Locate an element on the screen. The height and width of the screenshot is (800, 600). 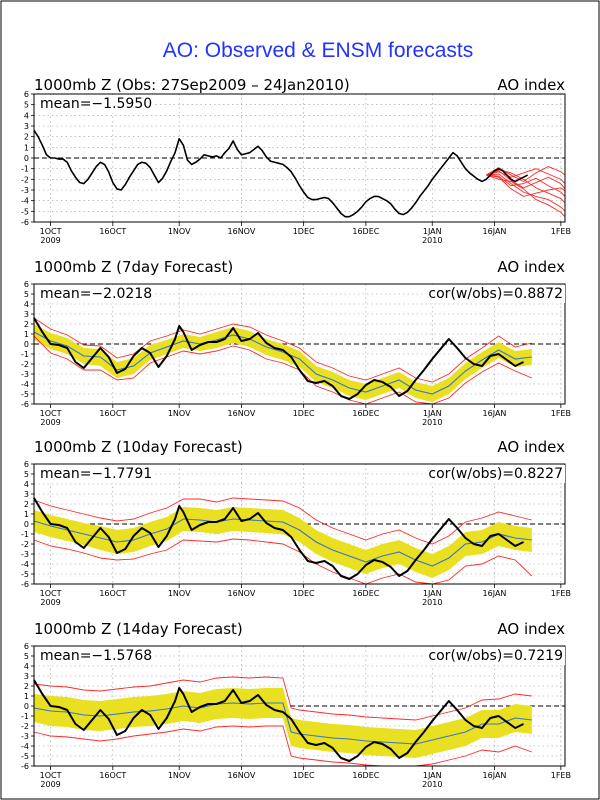
low-member-line is located at coordinates (282, 370).